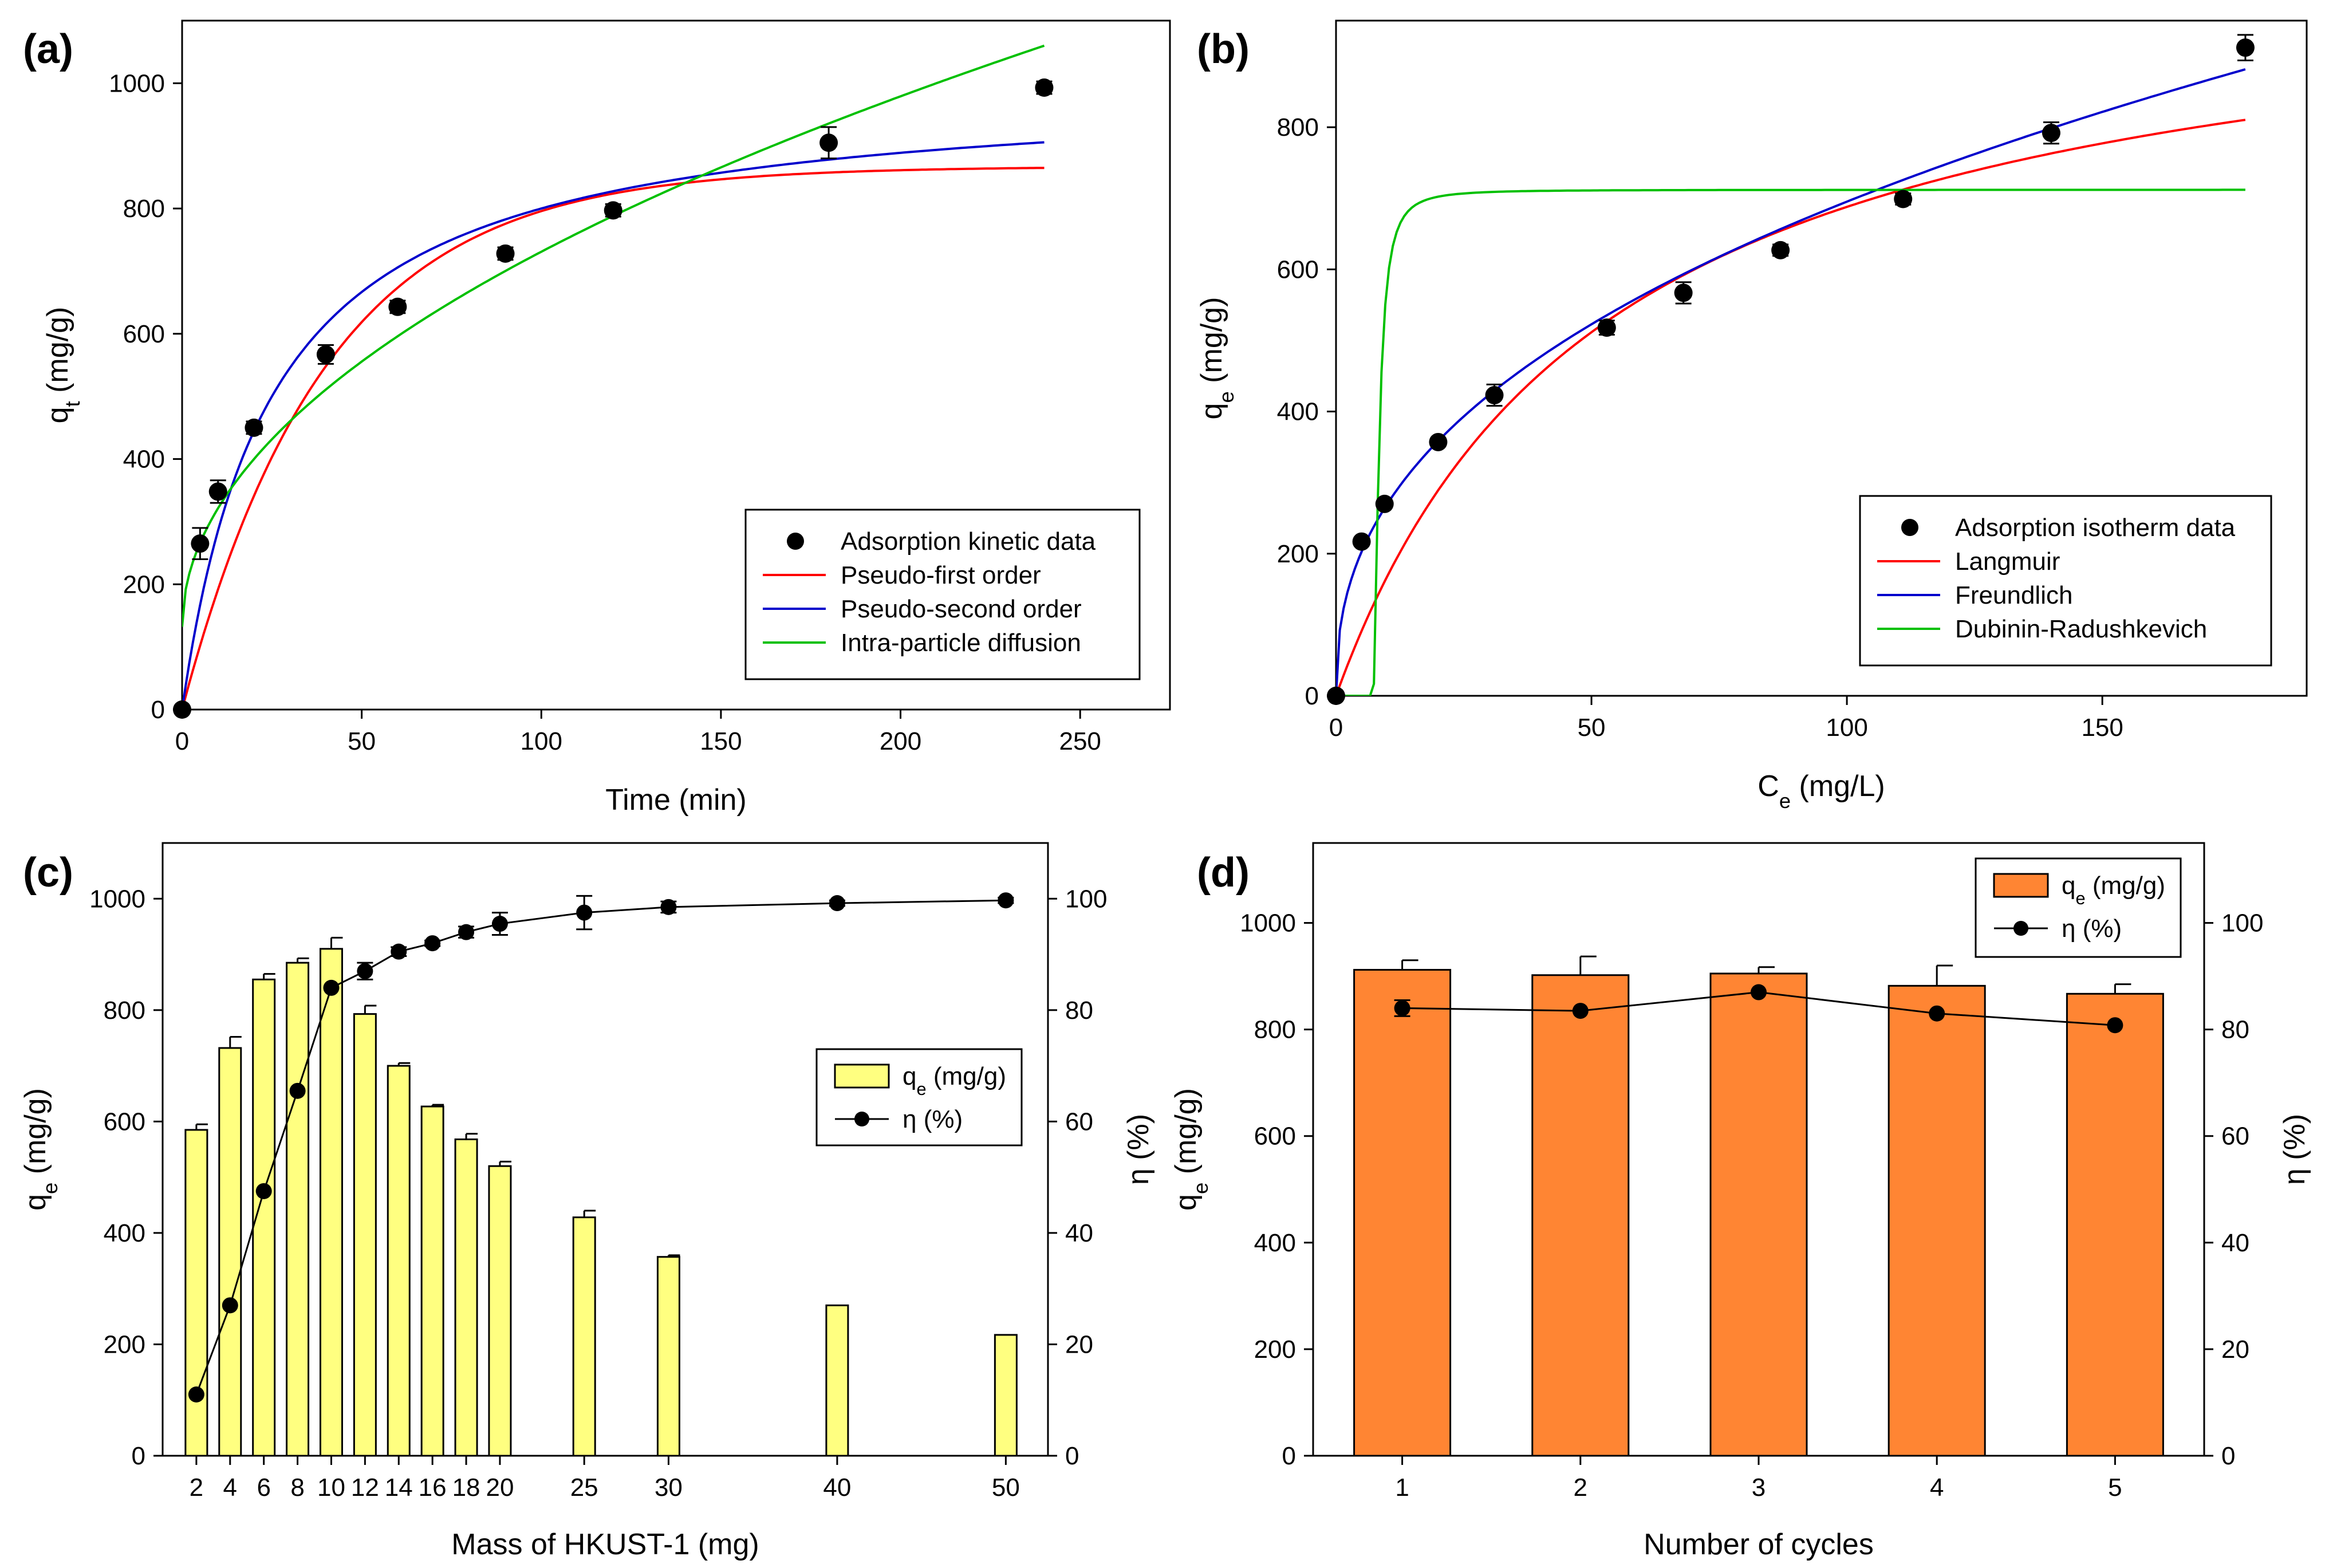 The width and height of the screenshot is (2325, 1568). What do you see at coordinates (601, 1147) in the screenshot?
I see `efficiency-line` at bounding box center [601, 1147].